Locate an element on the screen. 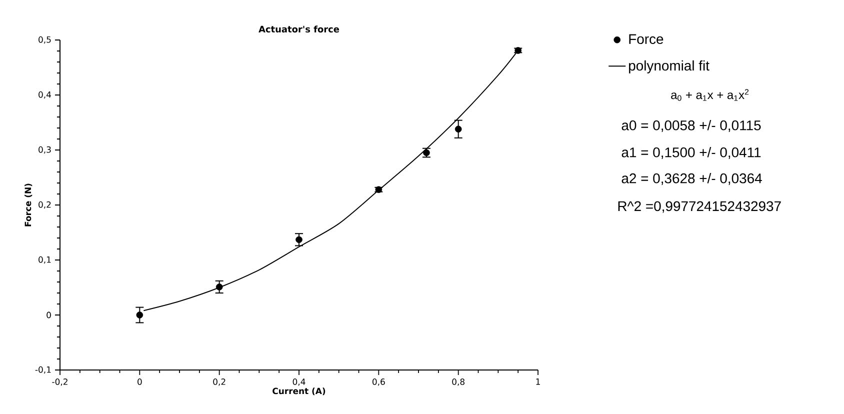  text: a0 = 0,0058 +/- 0,0115 is located at coordinates (691, 126).